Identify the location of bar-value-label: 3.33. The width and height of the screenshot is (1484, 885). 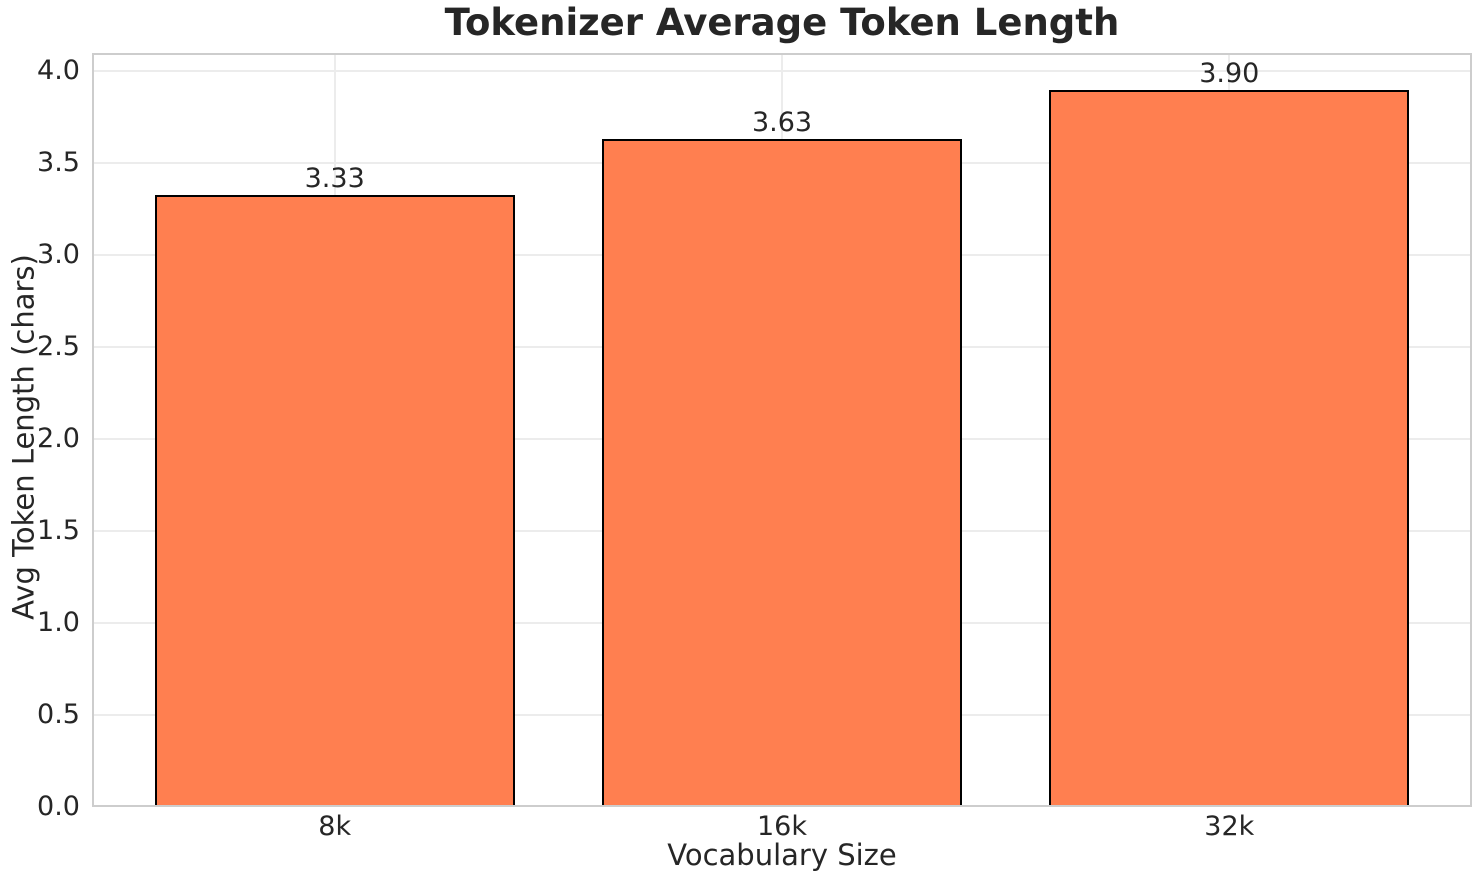
(334, 178).